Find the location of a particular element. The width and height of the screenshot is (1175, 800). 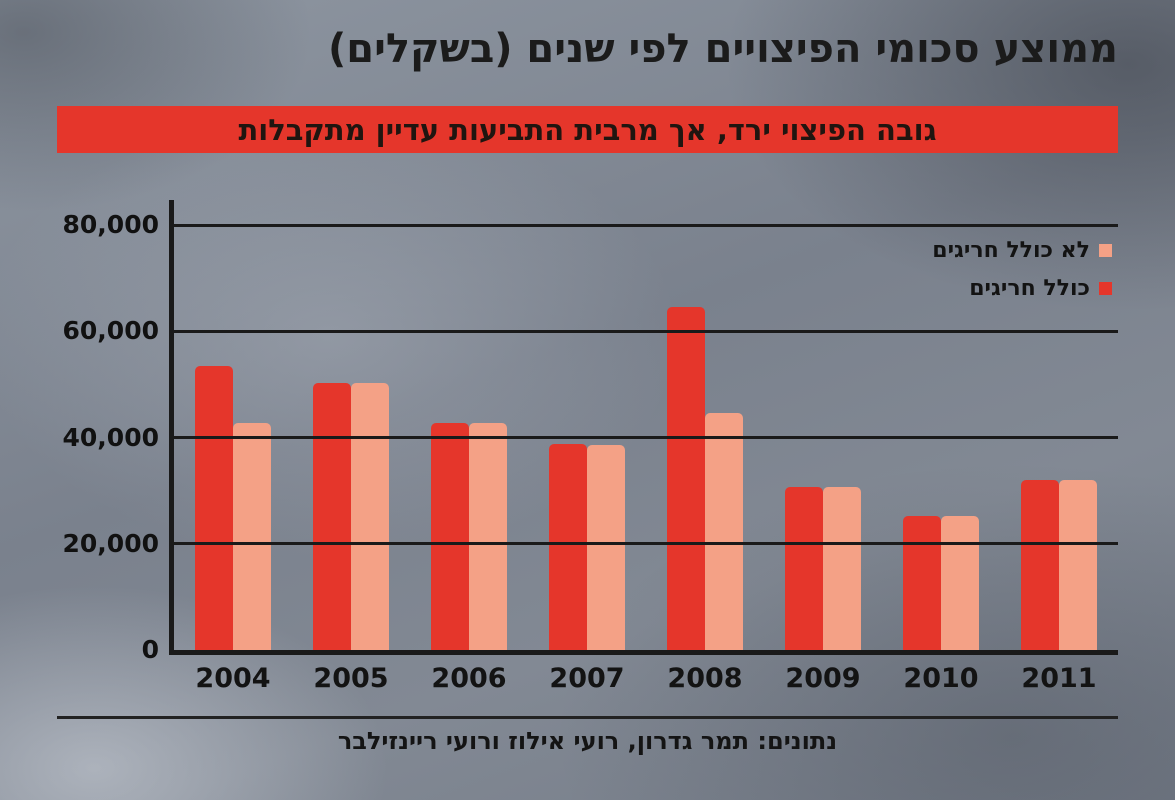

bar-including-outliers-2009 is located at coordinates (804, 568).